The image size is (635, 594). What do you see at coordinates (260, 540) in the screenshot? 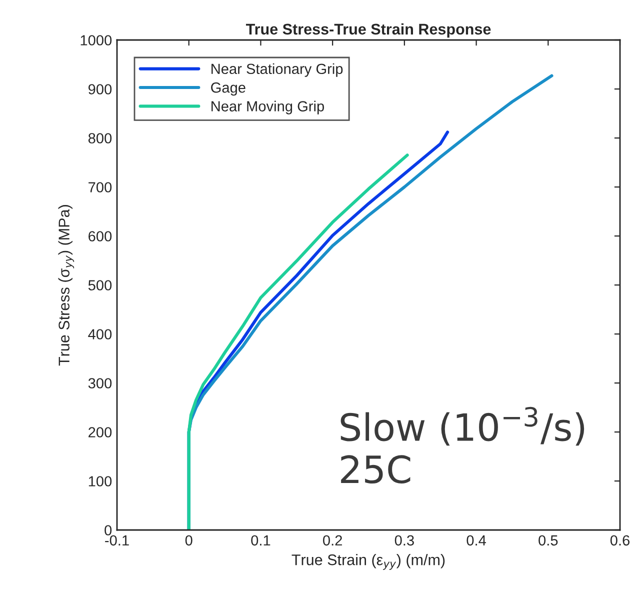
I see `x-tick-label: 0.1` at bounding box center [260, 540].